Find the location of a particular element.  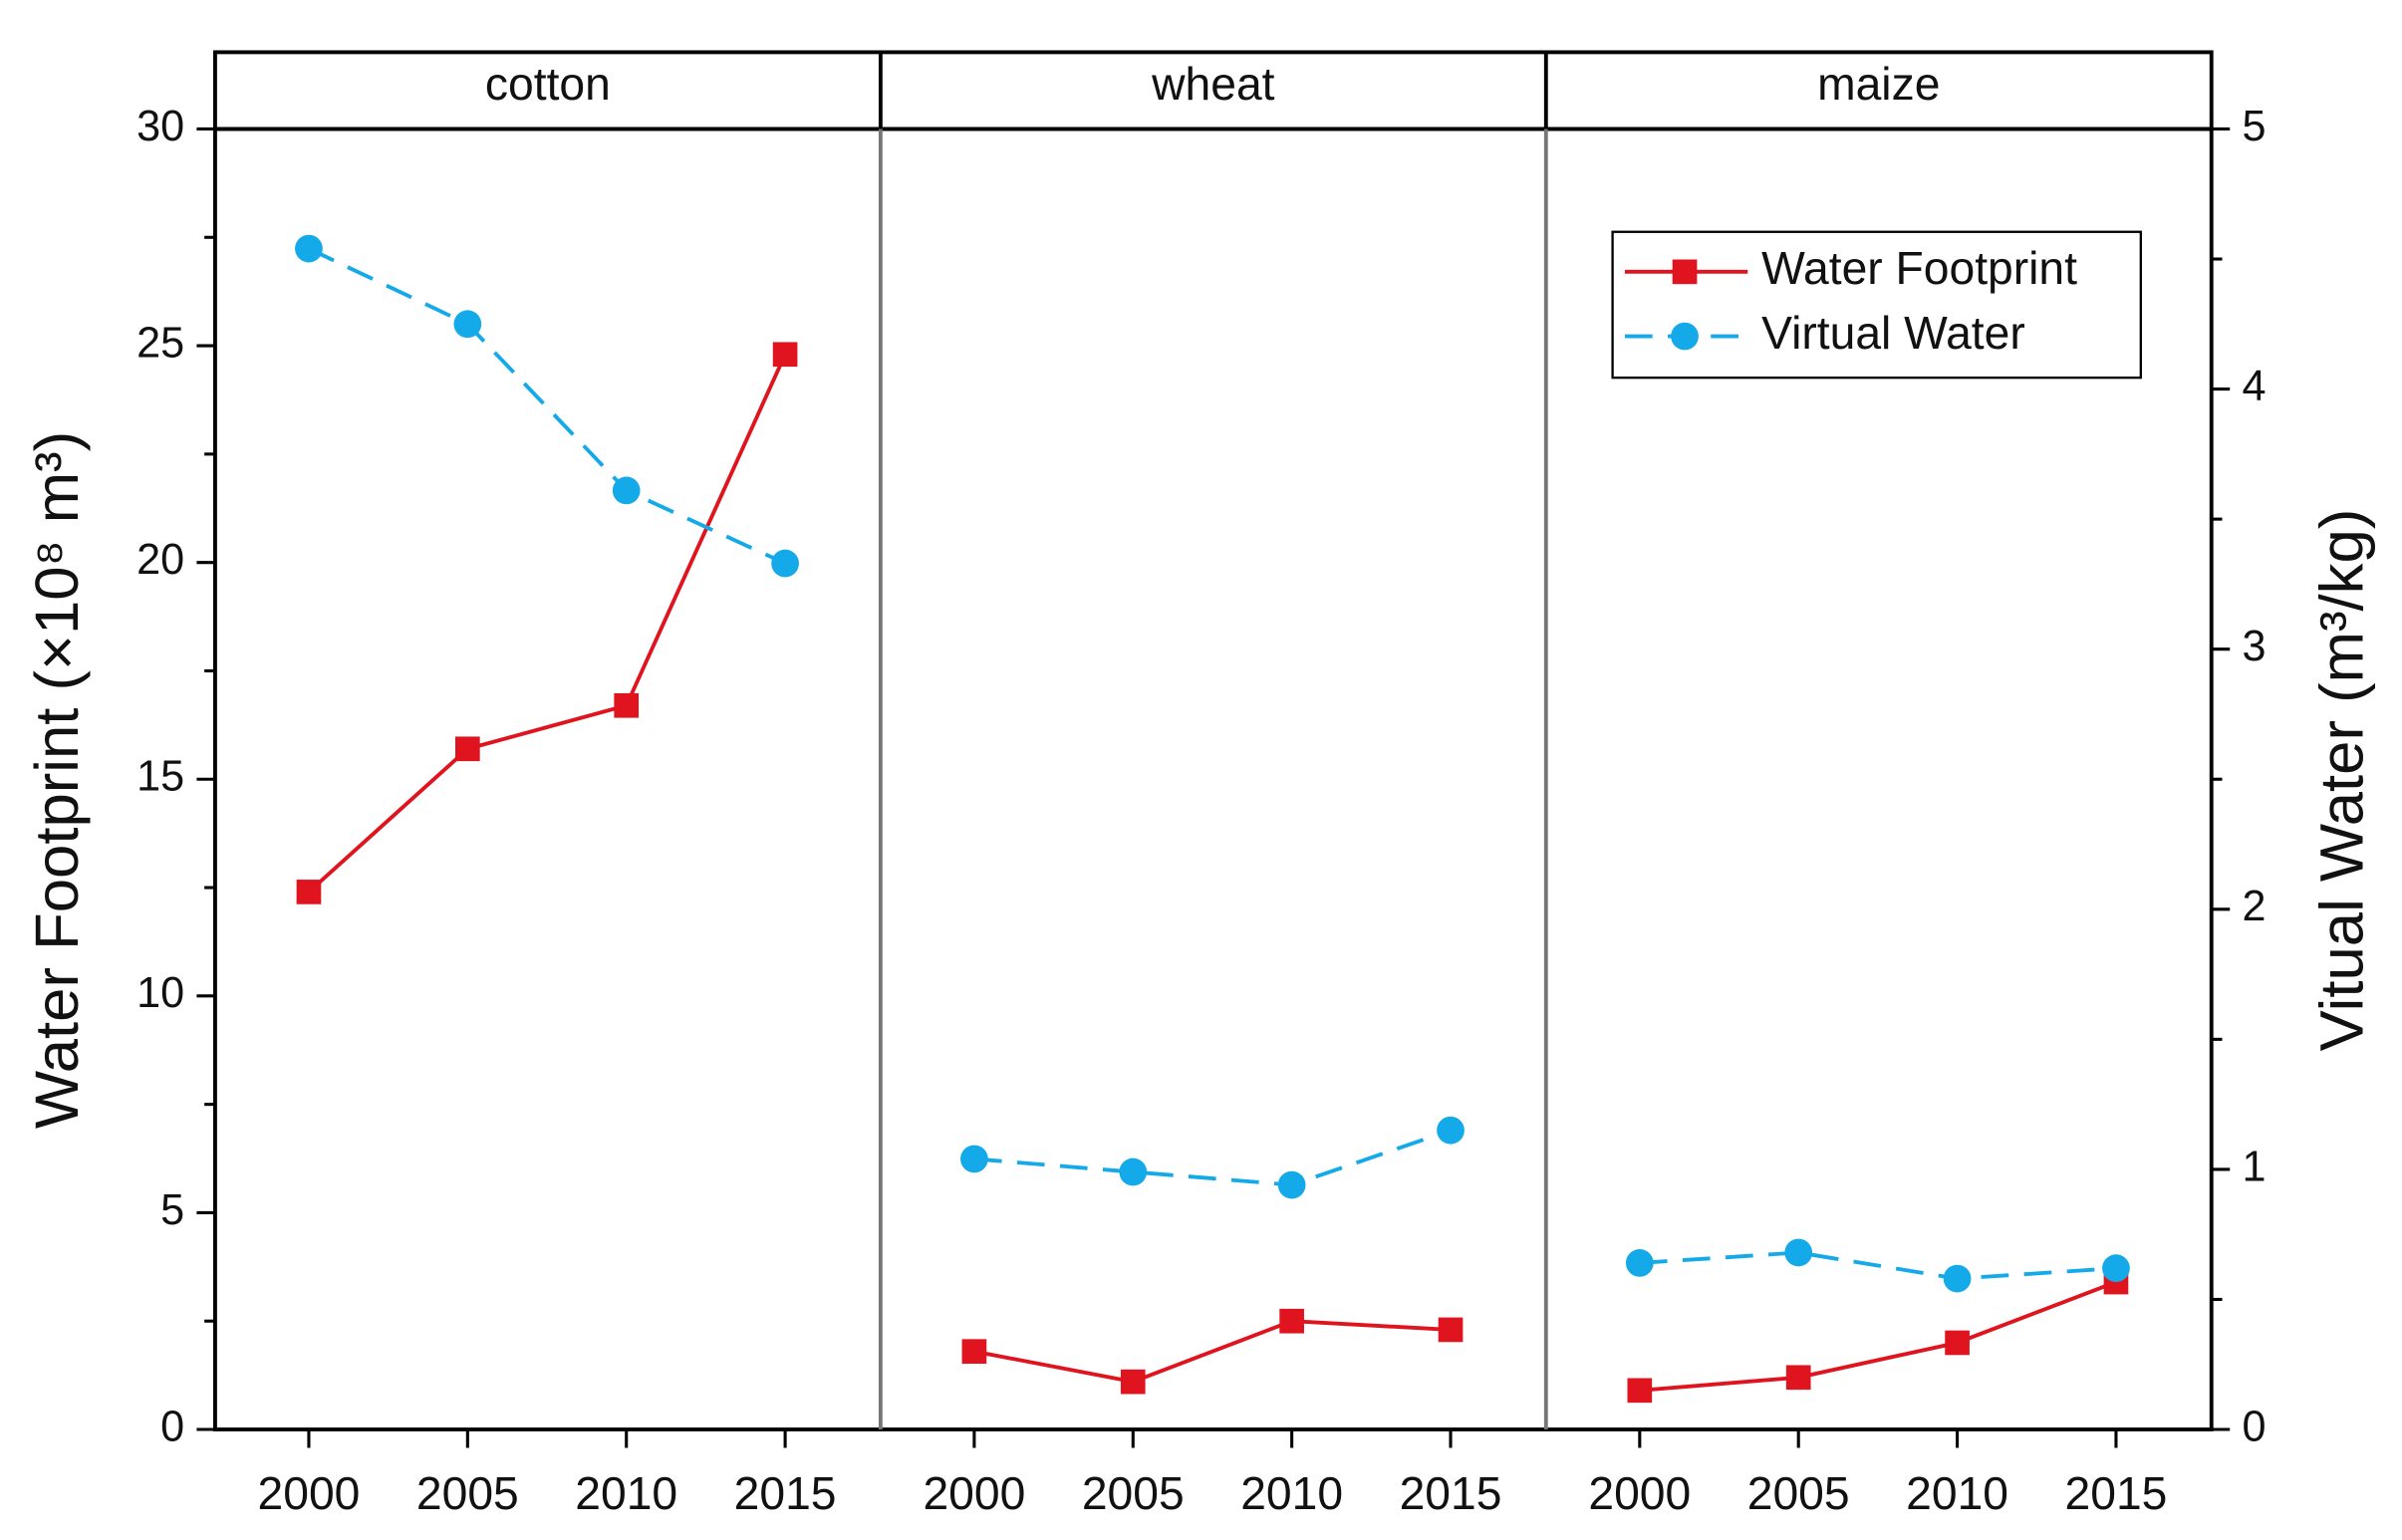

y2-tick-label: 2 is located at coordinates (2255, 906).